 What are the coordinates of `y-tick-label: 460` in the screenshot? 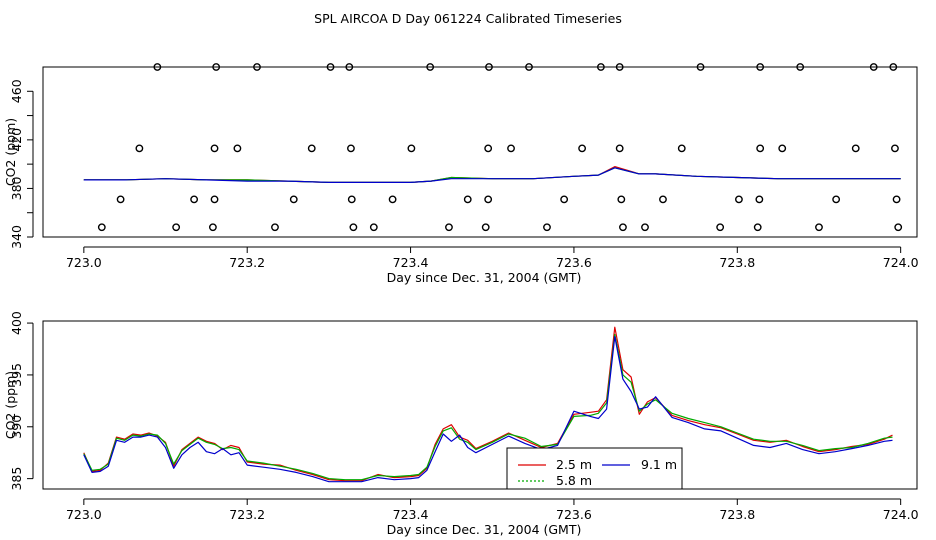 It's located at (16, 91).